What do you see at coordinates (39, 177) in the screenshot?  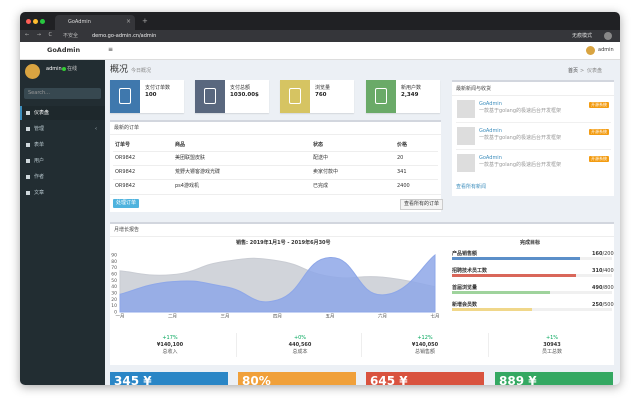 I see `menu-label: 作者` at bounding box center [39, 177].